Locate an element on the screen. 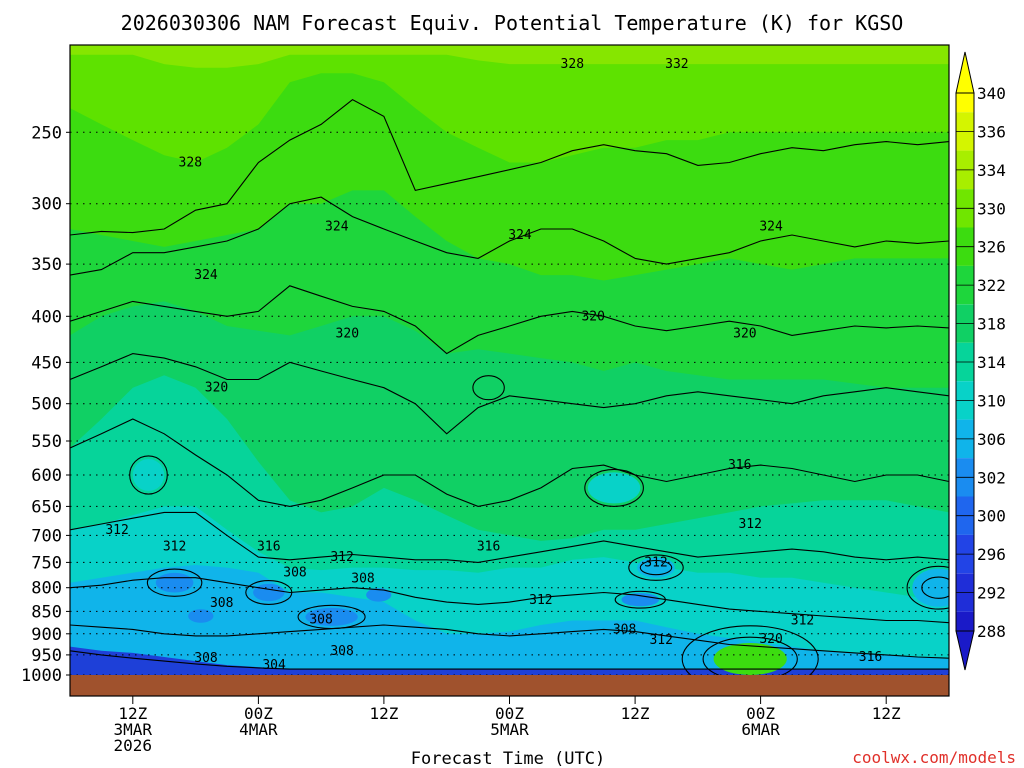  colorbar-label-13: 292 is located at coordinates (991, 593).